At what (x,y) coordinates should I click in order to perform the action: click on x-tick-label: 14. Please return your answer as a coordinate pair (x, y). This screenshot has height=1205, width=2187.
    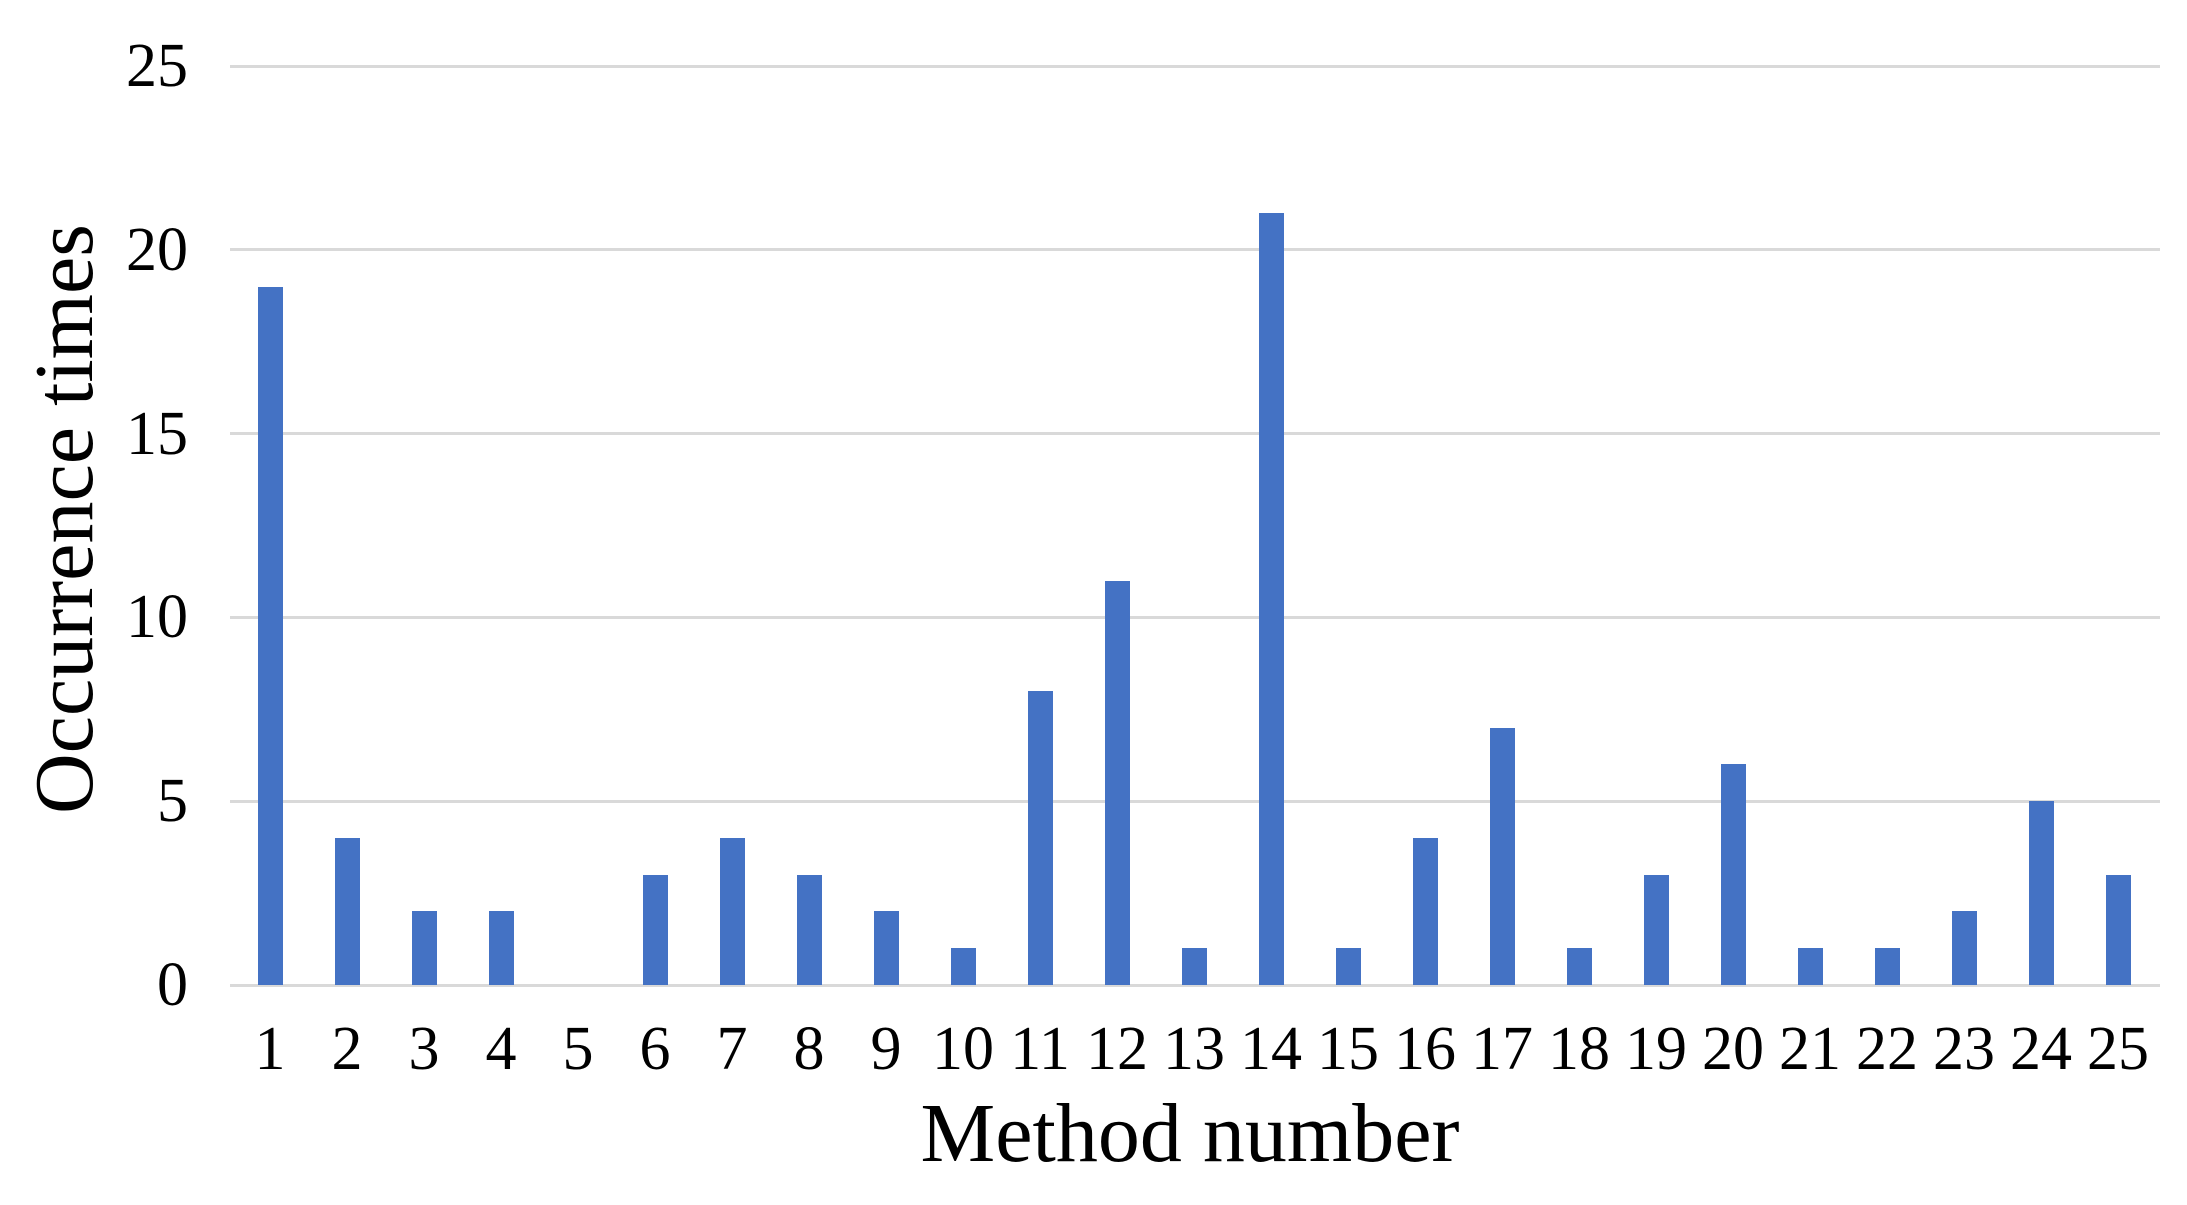
    Looking at the image, I should click on (1271, 1049).